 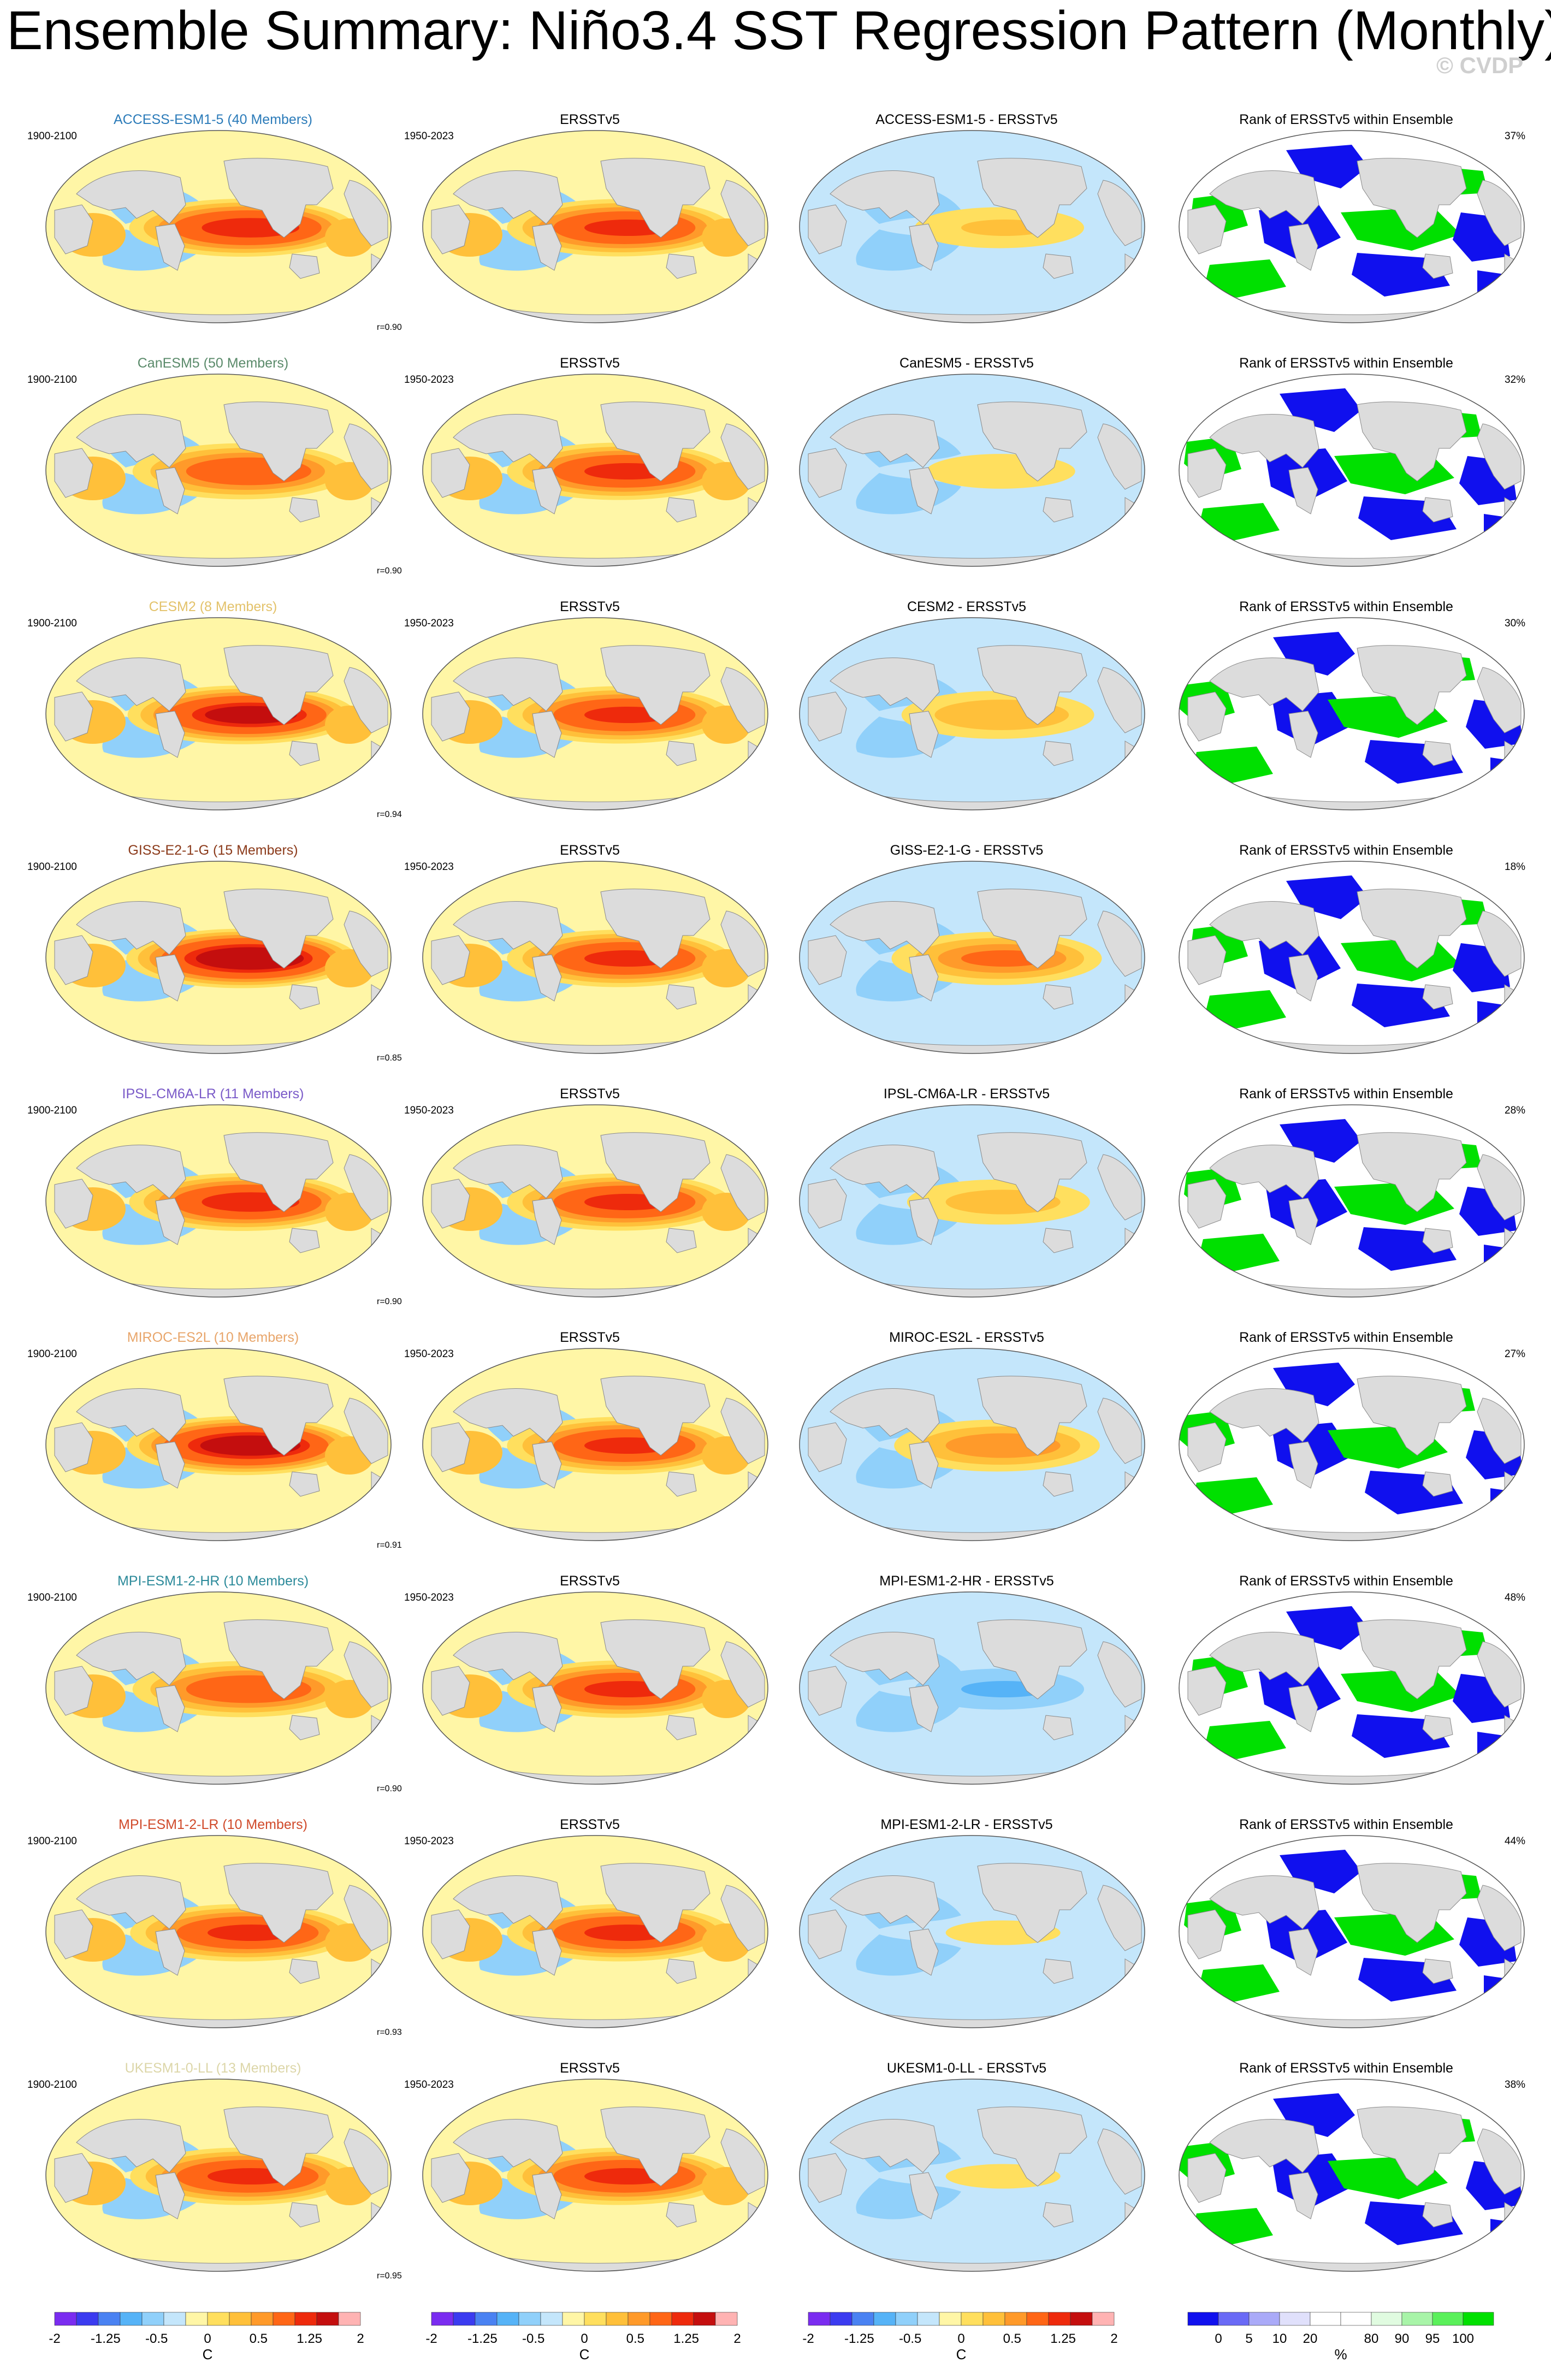 What do you see at coordinates (389, 1546) in the screenshot?
I see `pattern-correlation: r=0.91` at bounding box center [389, 1546].